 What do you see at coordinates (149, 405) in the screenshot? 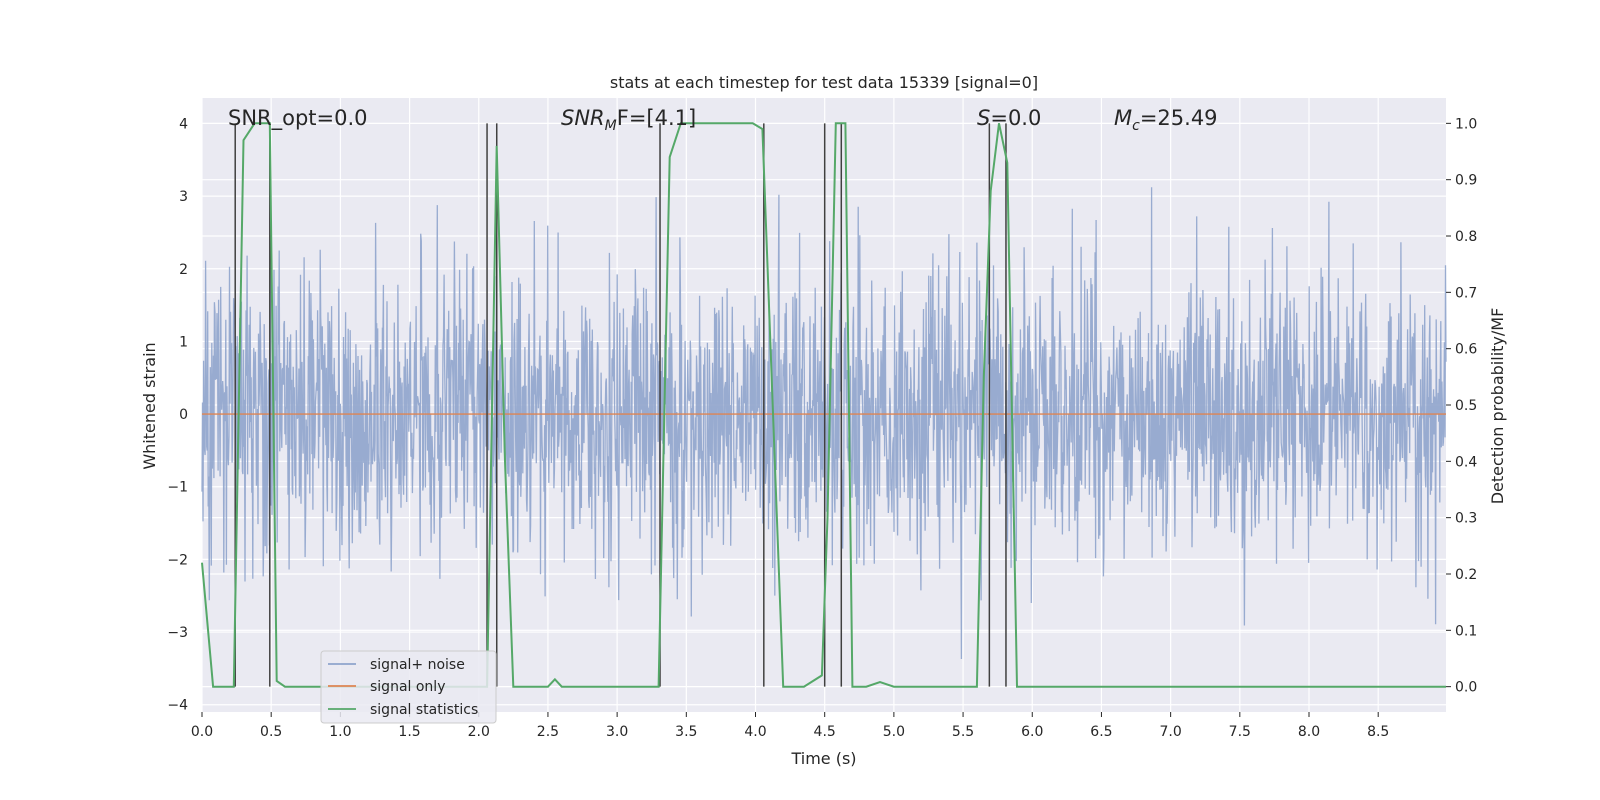
I see `y-axis-label-left: Whitened strain` at bounding box center [149, 405].